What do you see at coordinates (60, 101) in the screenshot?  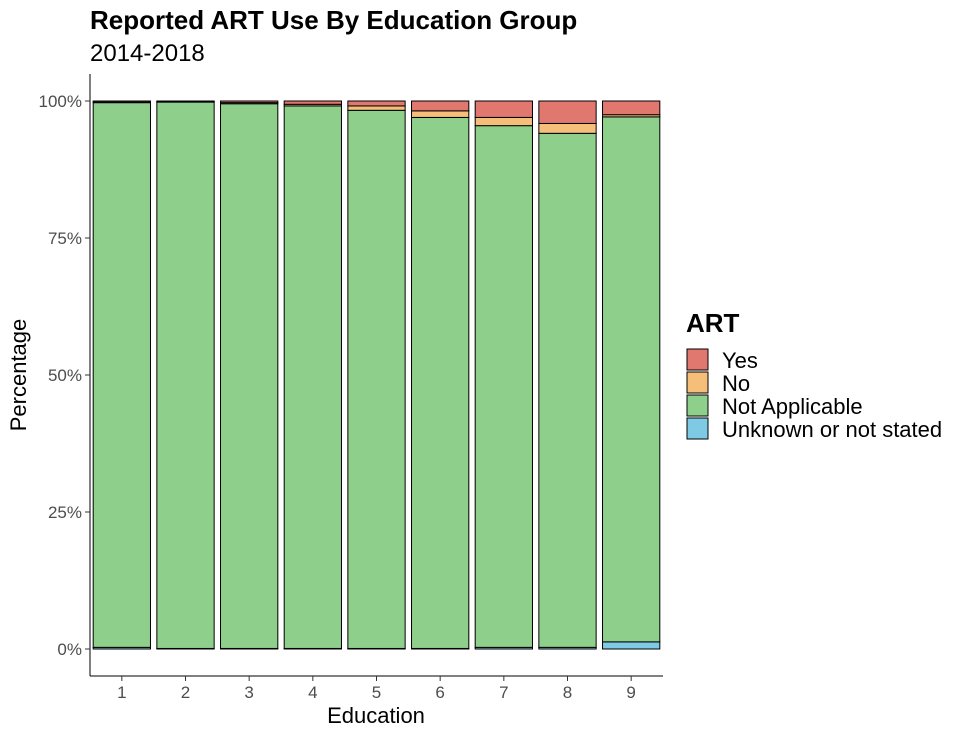 I see `y-tick-label: 100%` at bounding box center [60, 101].